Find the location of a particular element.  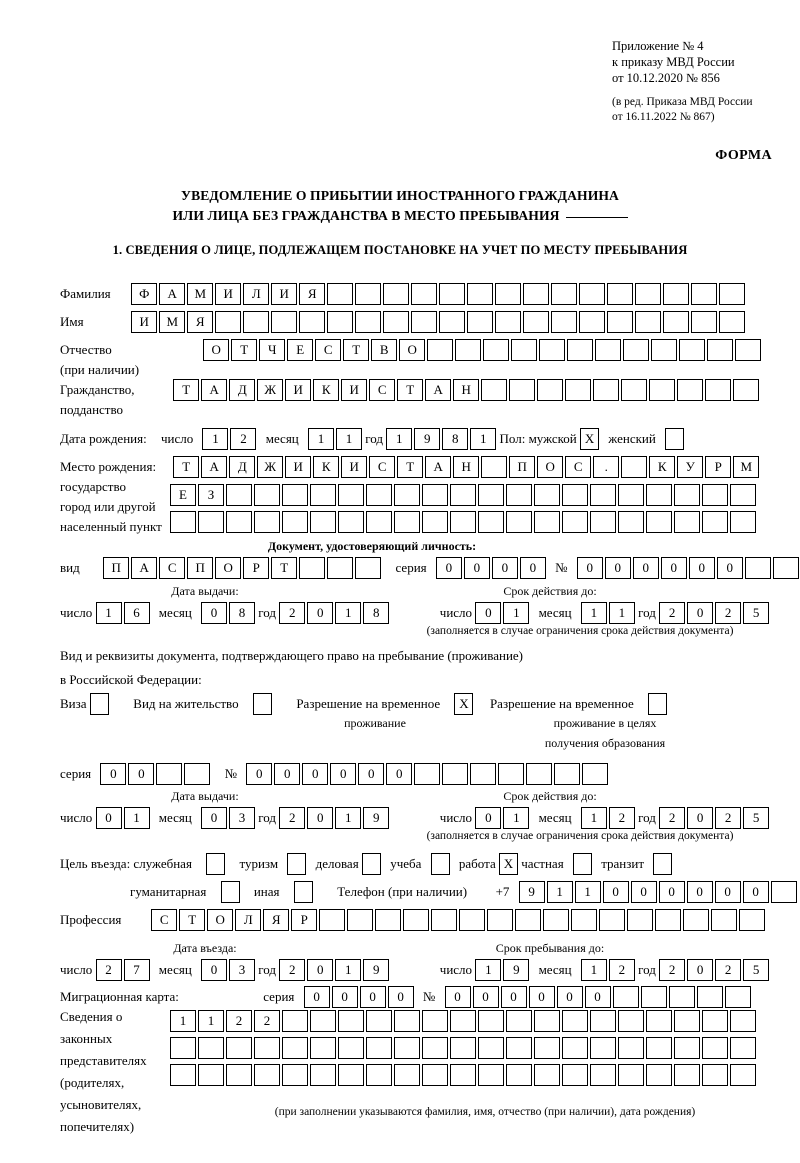

purpose-other-checkbox is located at coordinates (303, 892).